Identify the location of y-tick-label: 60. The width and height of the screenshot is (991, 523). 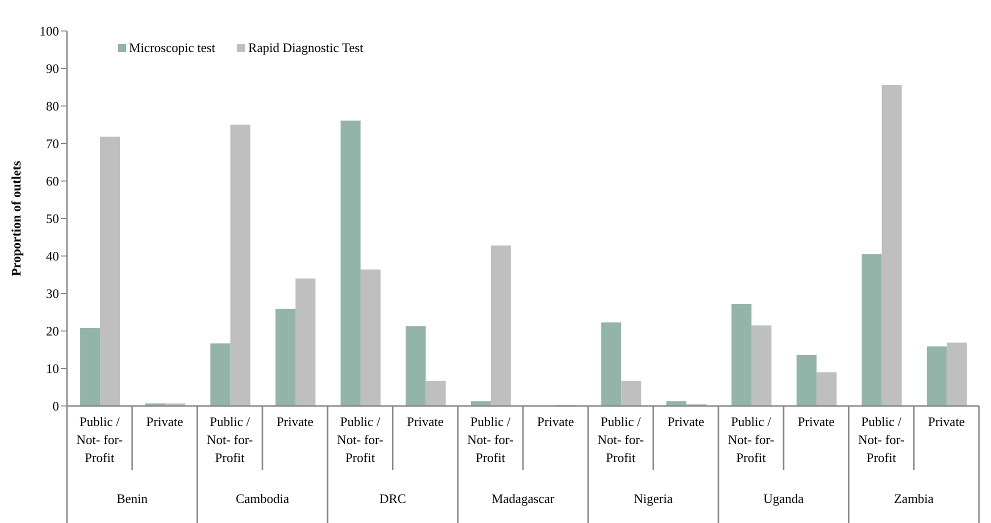
(52, 181).